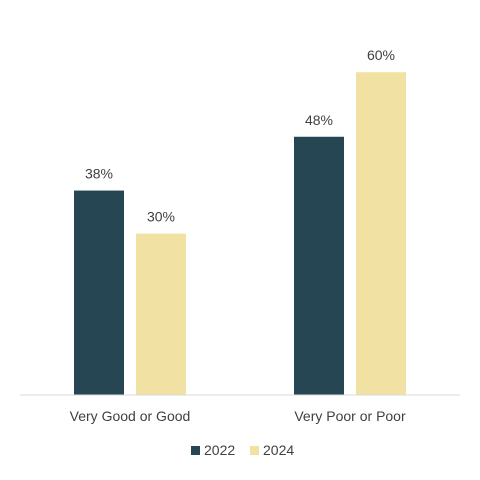  I want to click on legend-swatch-2024, so click(254, 450).